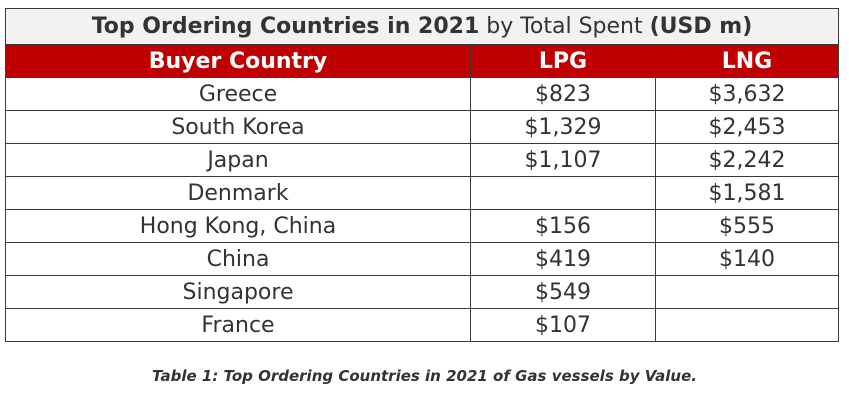  Describe the element at coordinates (747, 61) in the screenshot. I see `column-header-lng: LNG` at that location.